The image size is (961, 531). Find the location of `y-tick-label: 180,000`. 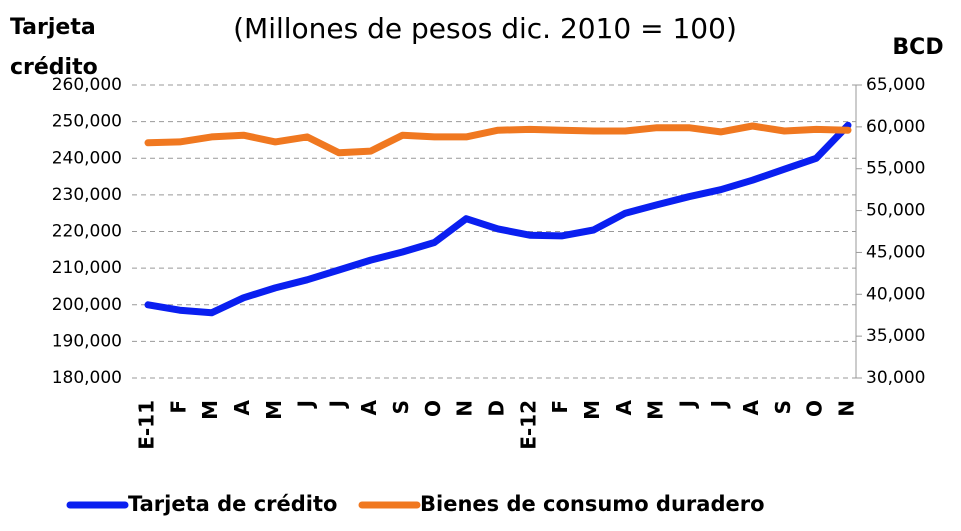

y-tick-label: 180,000 is located at coordinates (87, 378).